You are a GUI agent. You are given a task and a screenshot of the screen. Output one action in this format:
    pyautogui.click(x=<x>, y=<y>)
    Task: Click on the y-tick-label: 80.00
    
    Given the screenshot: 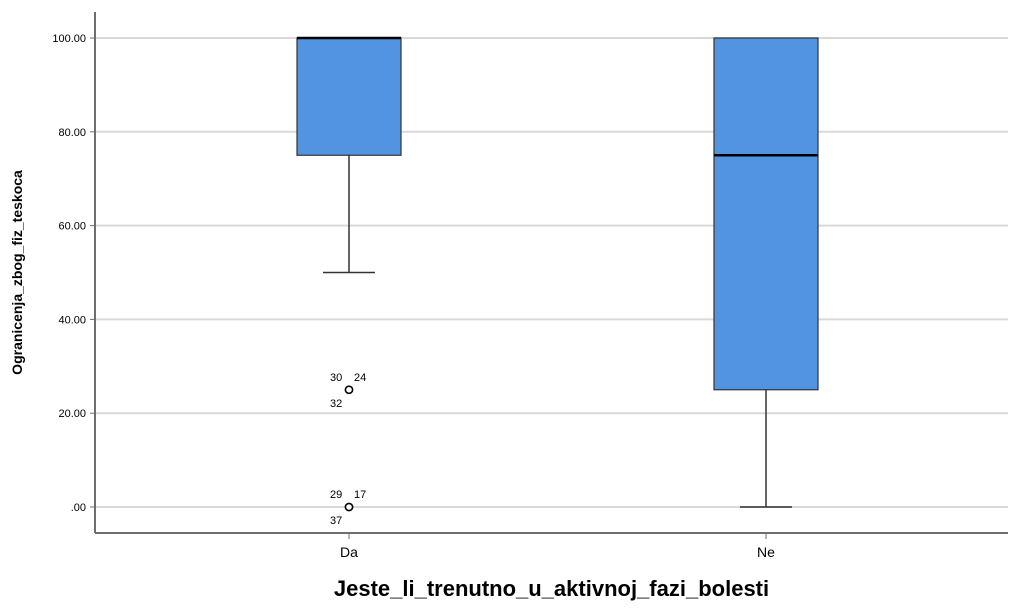 What is the action you would take?
    pyautogui.click(x=72, y=133)
    